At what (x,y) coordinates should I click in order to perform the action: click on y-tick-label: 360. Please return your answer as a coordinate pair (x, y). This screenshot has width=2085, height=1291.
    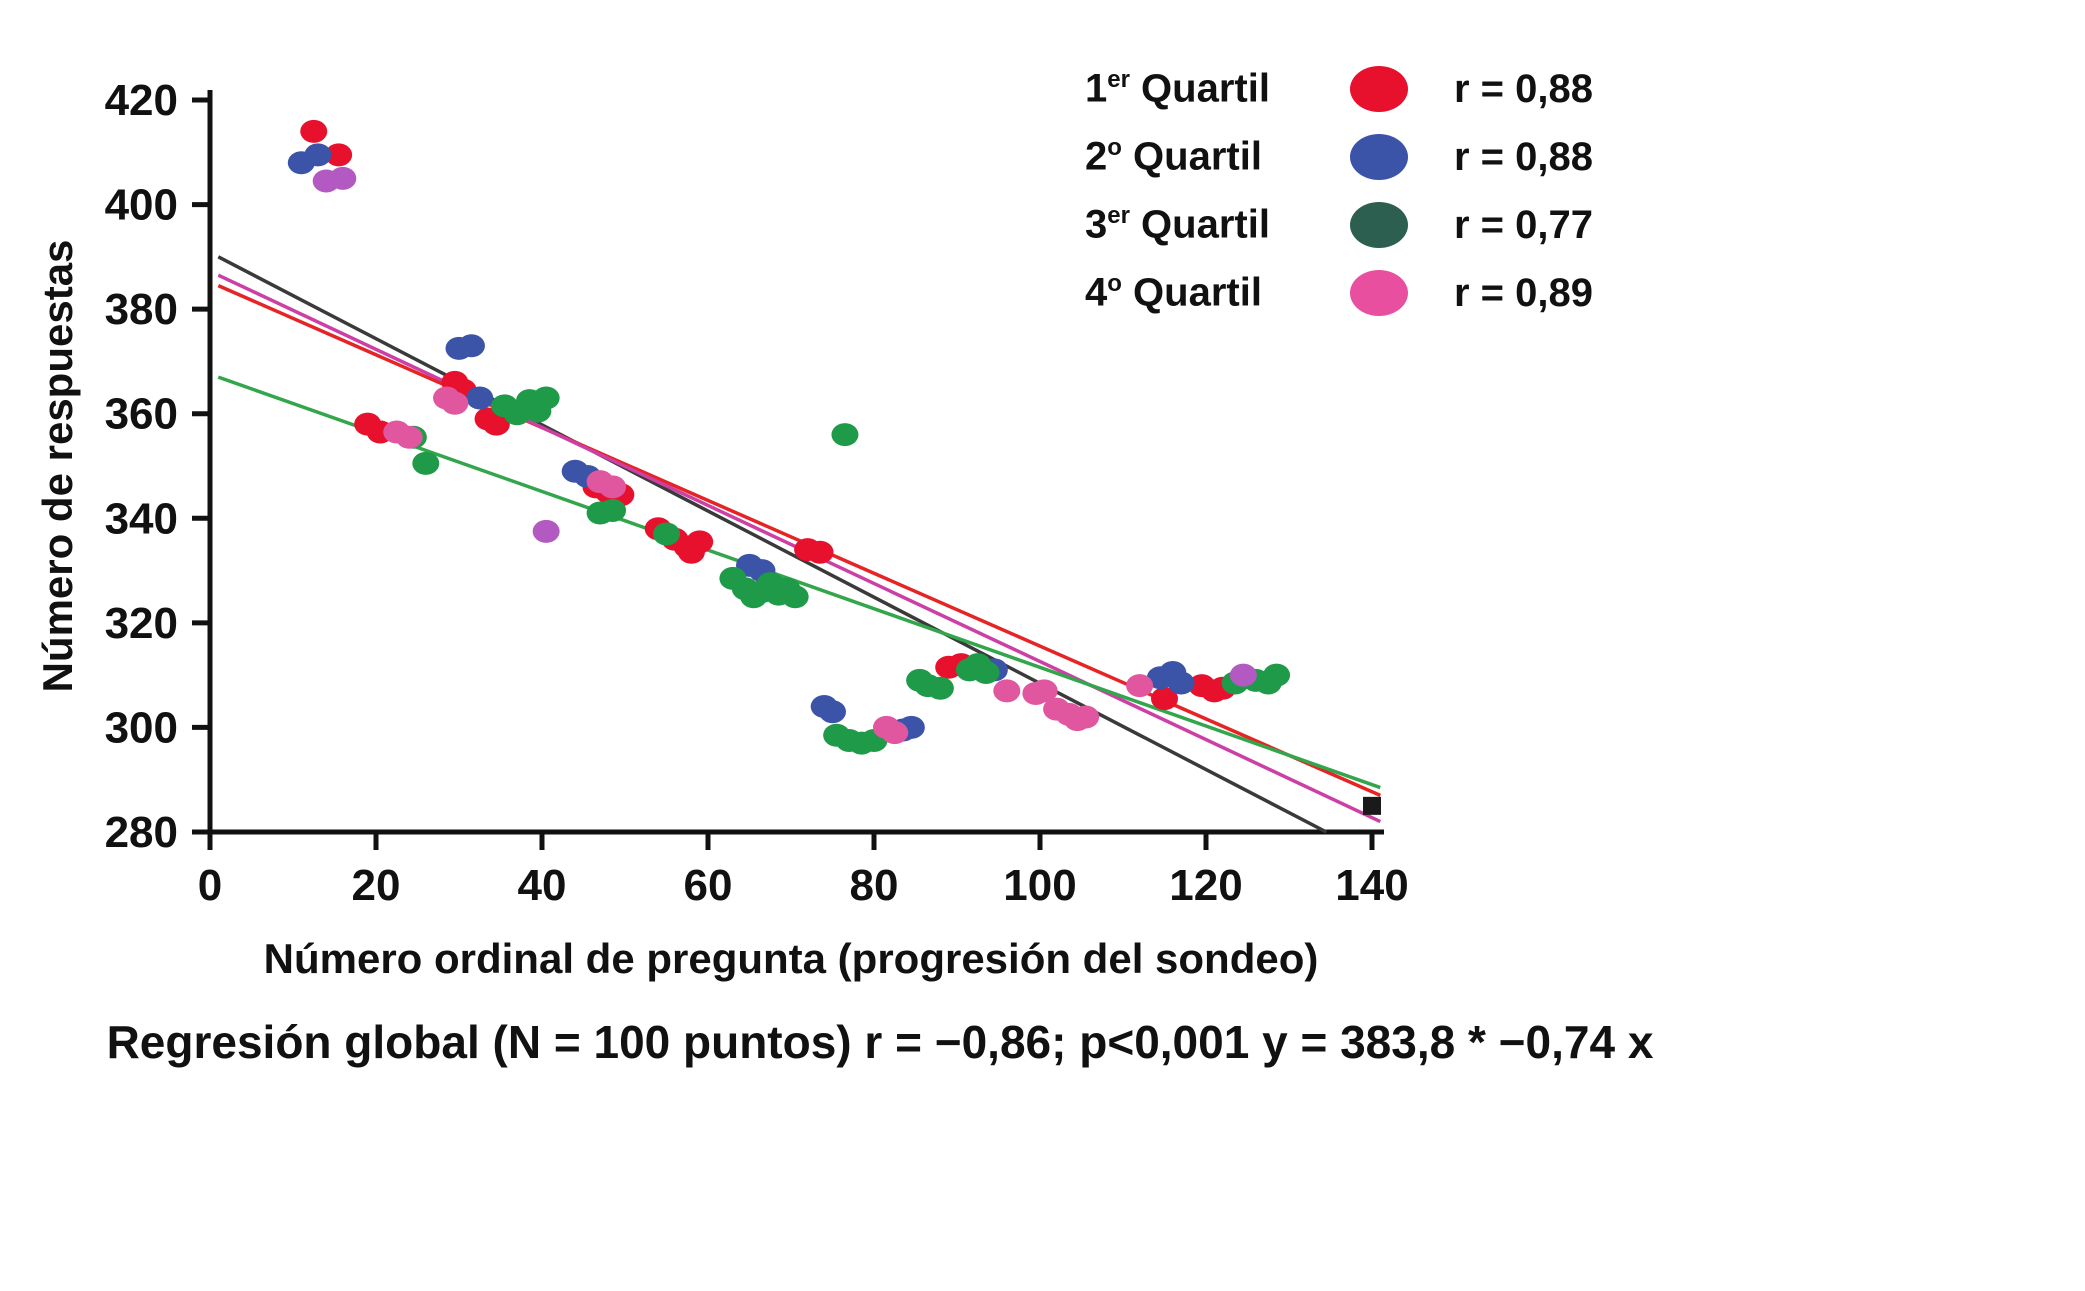
    Looking at the image, I should click on (141, 414).